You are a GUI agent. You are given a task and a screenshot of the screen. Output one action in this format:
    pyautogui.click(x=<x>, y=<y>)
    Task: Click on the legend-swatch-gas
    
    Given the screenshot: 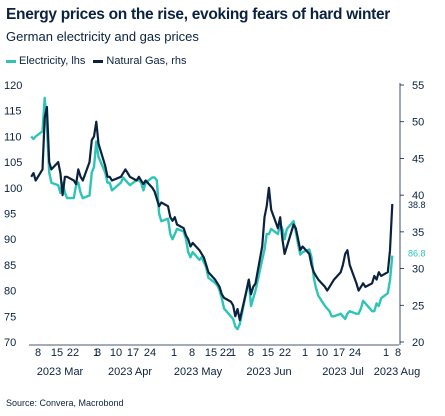 What is the action you would take?
    pyautogui.click(x=98, y=61)
    